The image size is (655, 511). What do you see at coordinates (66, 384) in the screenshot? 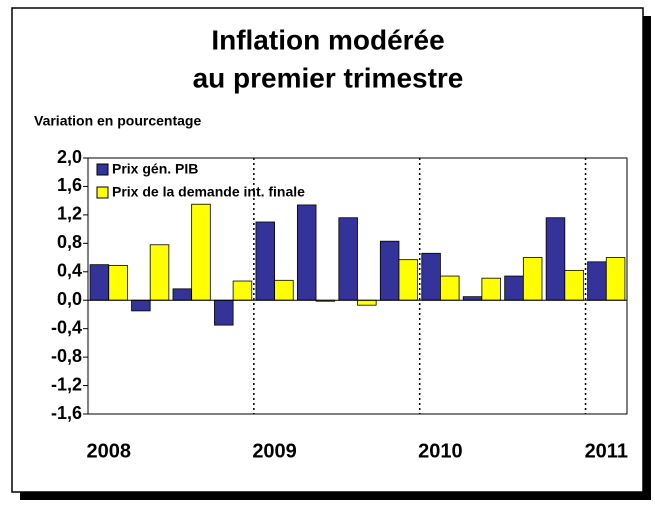
I see `y-tick-label: -1,2` at bounding box center [66, 384].